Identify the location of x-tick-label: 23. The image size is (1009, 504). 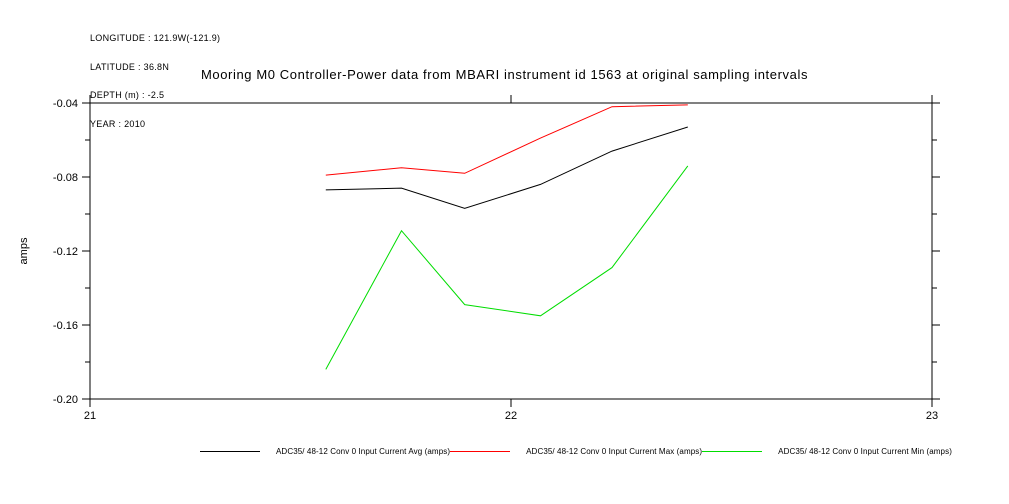
(932, 416).